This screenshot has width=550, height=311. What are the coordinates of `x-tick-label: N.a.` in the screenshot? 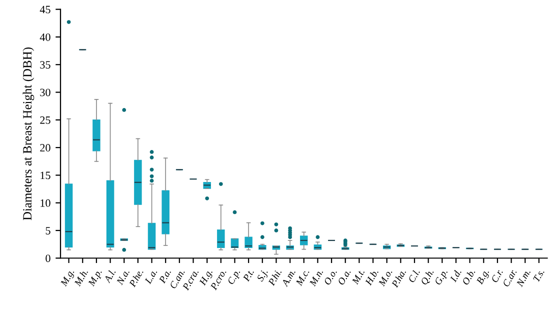 It's located at (123, 277).